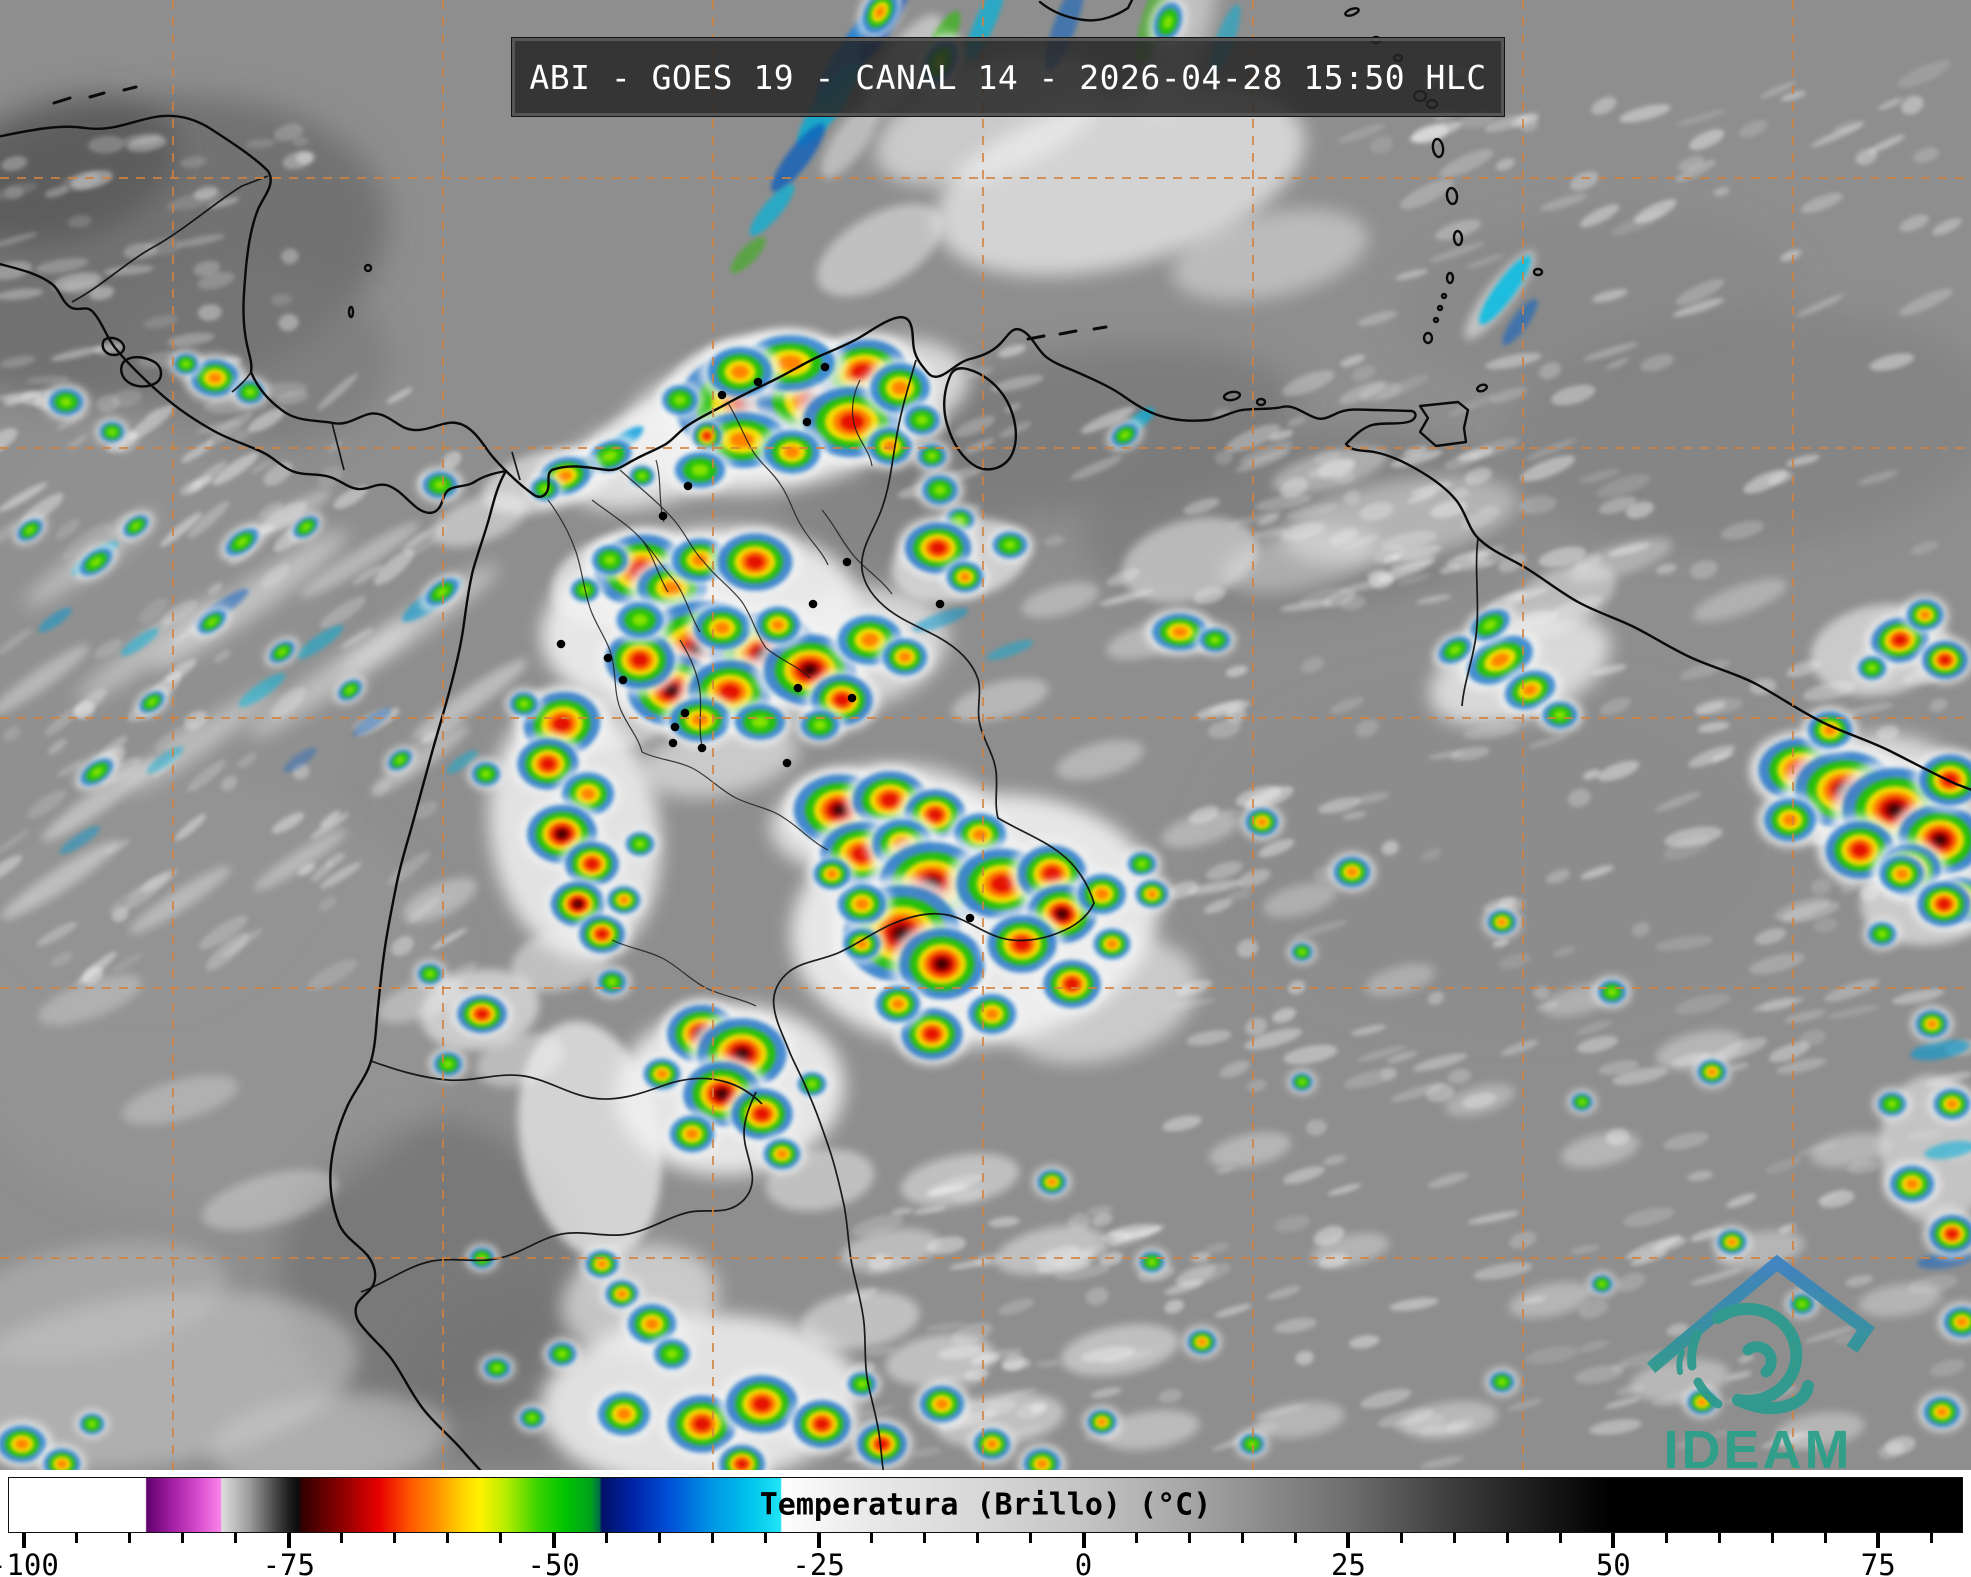  I want to click on island-trinidad, so click(1444, 424).